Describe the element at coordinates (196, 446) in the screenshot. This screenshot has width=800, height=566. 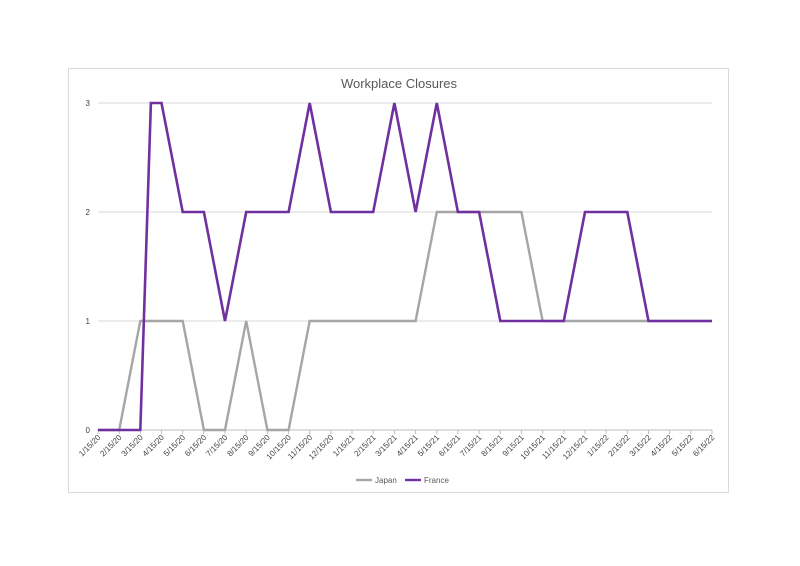
I see `x-tick-label: 6/15/20` at that location.